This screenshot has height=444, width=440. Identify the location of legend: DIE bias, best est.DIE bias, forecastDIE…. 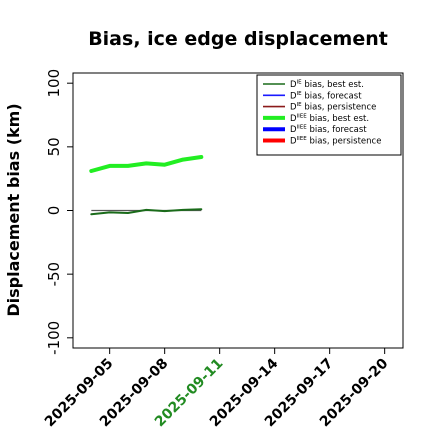
(329, 115).